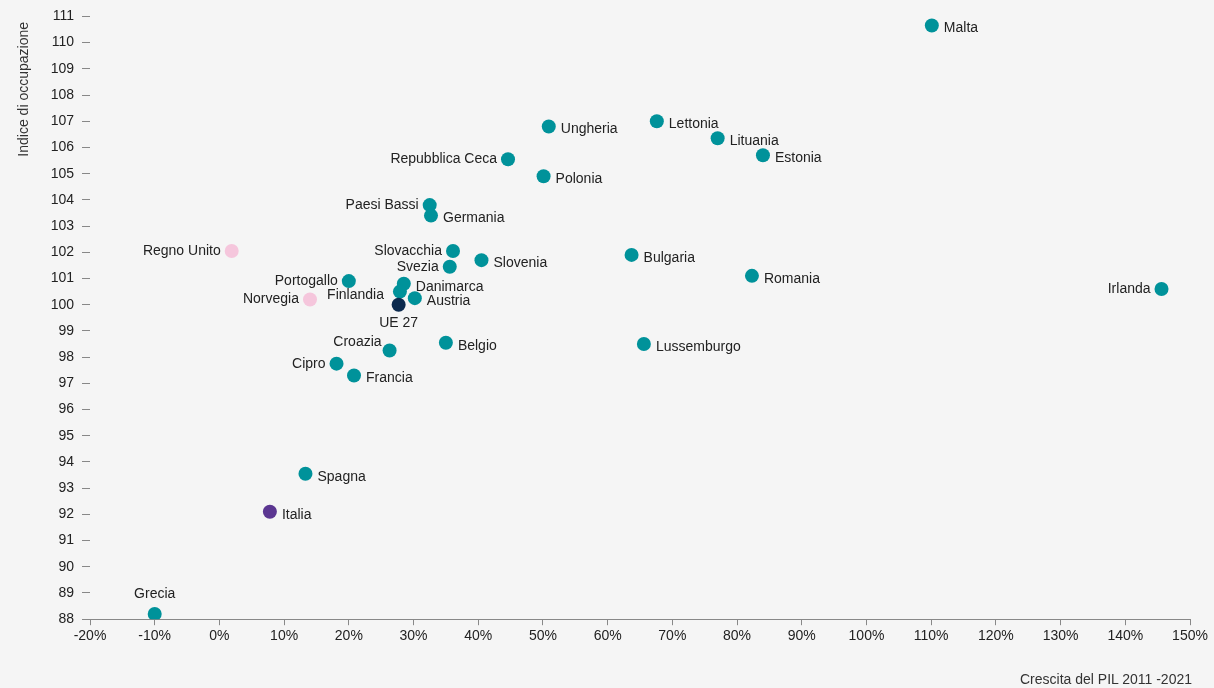 This screenshot has width=1214, height=688. I want to click on annotation: Austria, so click(448, 300).